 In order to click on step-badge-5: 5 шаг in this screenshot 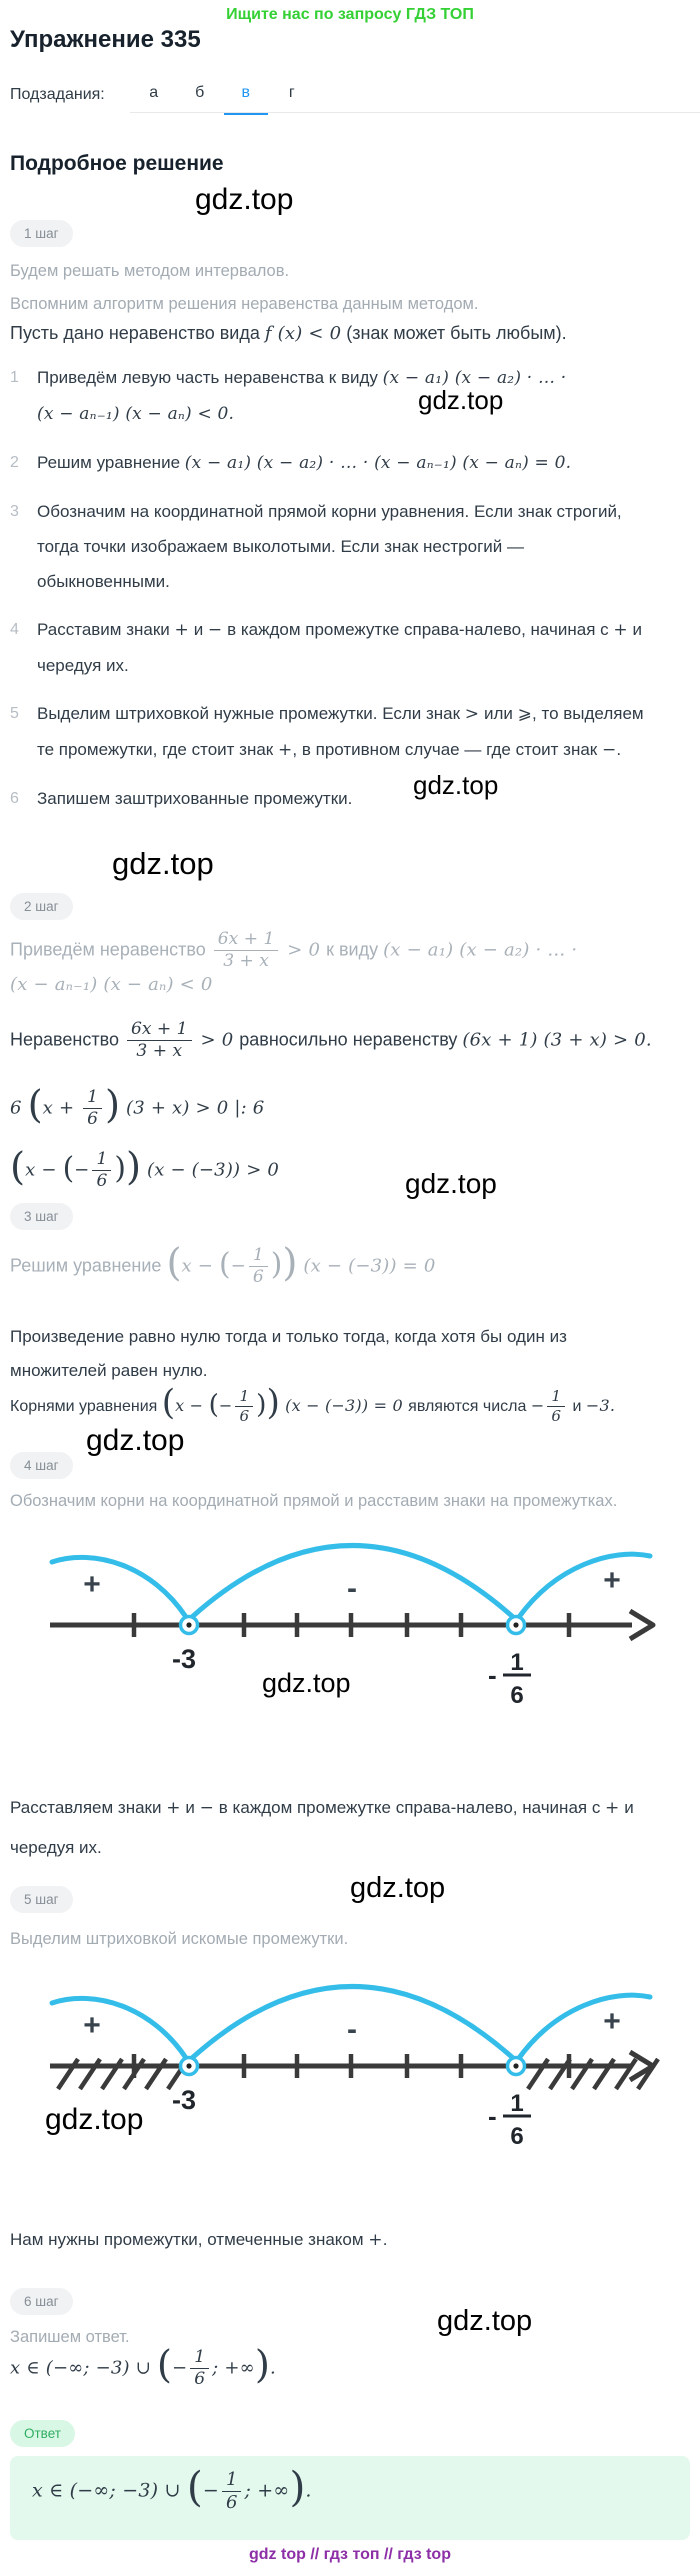, I will do `click(41, 1899)`.